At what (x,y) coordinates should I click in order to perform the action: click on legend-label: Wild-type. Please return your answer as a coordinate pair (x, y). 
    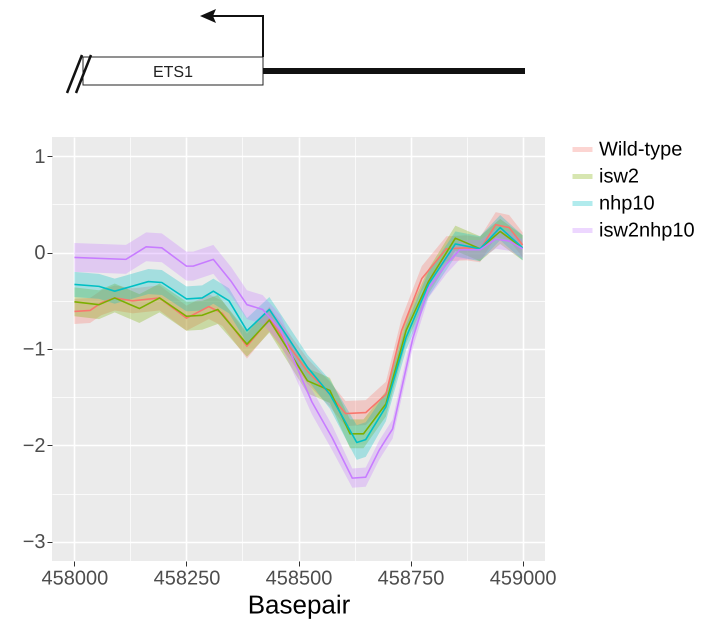
    Looking at the image, I should click on (640, 149).